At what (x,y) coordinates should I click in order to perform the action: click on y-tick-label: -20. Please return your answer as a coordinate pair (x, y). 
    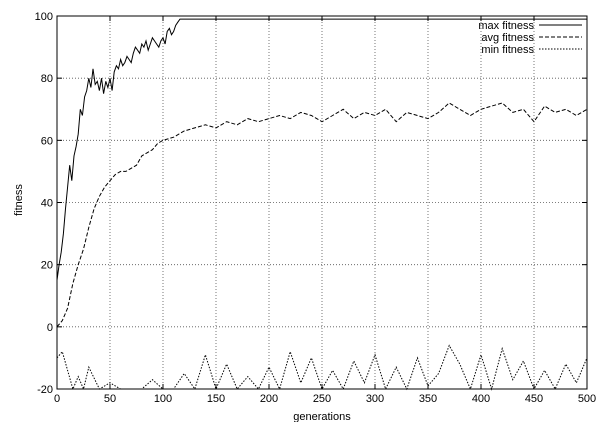
    Looking at the image, I should click on (45, 390).